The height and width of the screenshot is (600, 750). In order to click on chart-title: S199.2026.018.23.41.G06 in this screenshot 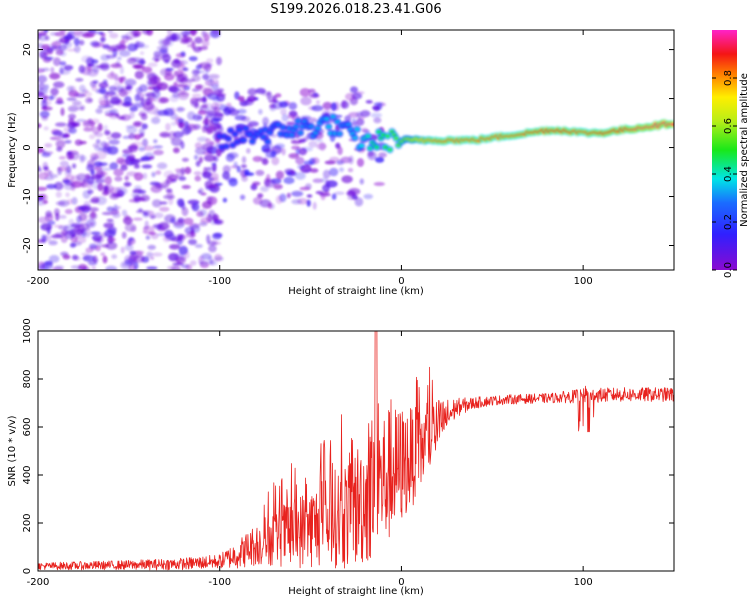, I will do `click(355, 9)`.